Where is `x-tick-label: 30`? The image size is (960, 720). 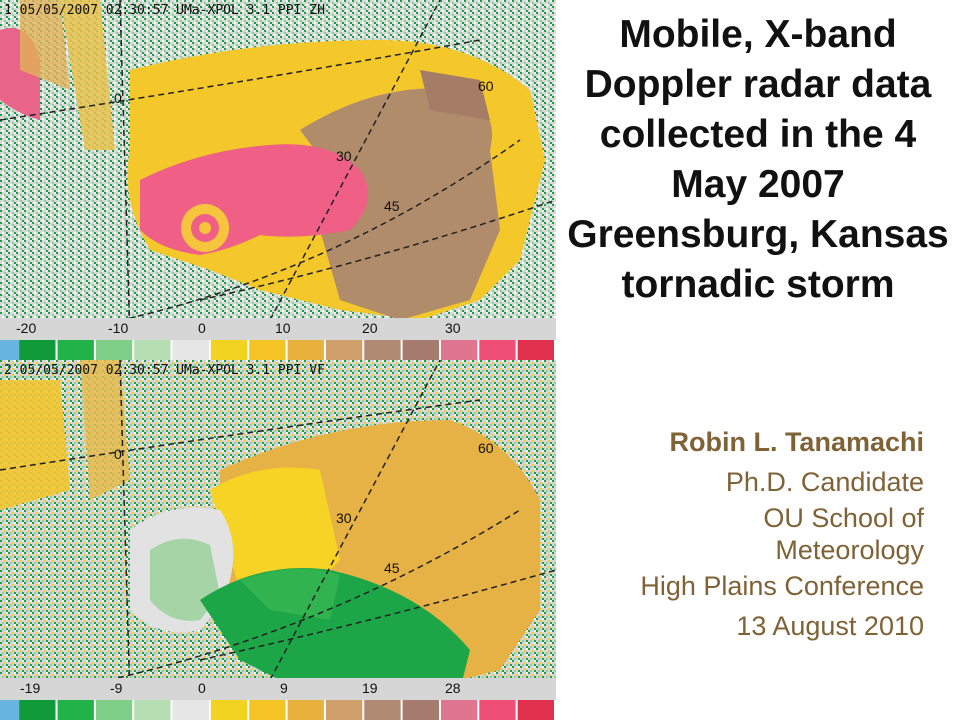
x-tick-label: 30 is located at coordinates (453, 328).